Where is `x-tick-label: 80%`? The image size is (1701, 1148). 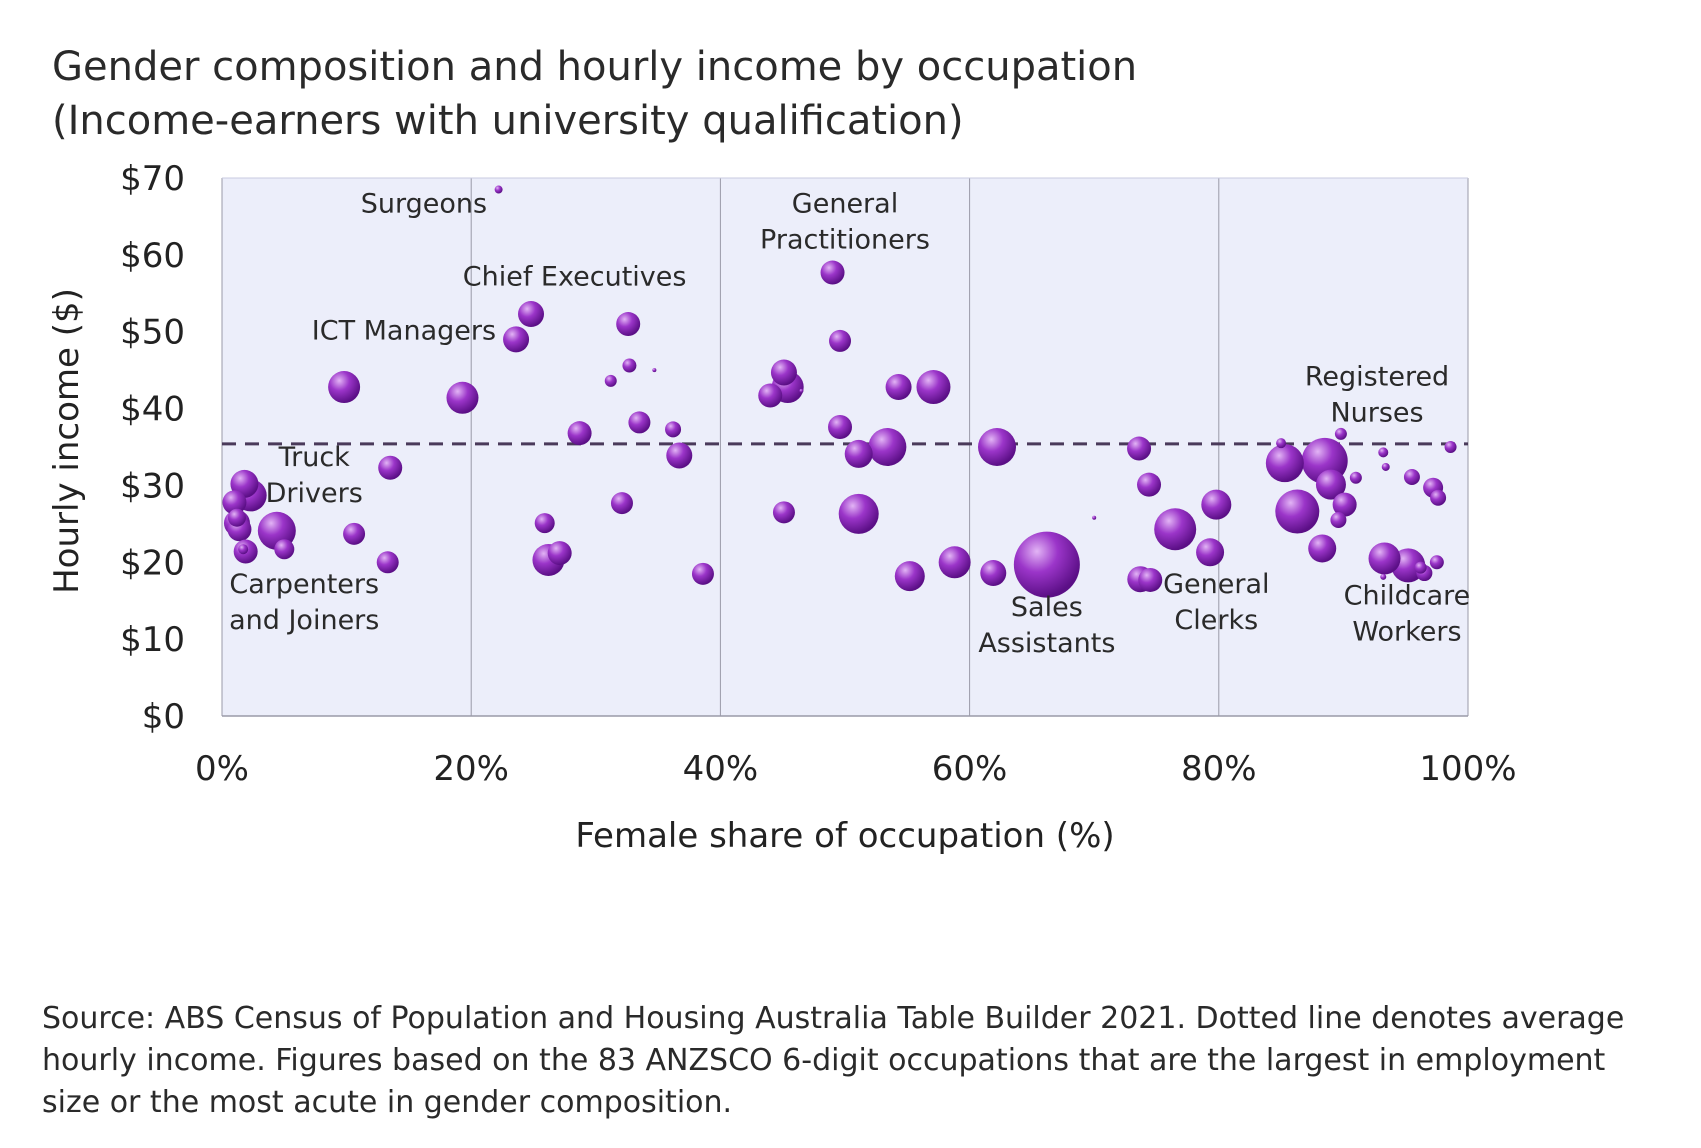 x-tick-label: 80% is located at coordinates (1219, 769).